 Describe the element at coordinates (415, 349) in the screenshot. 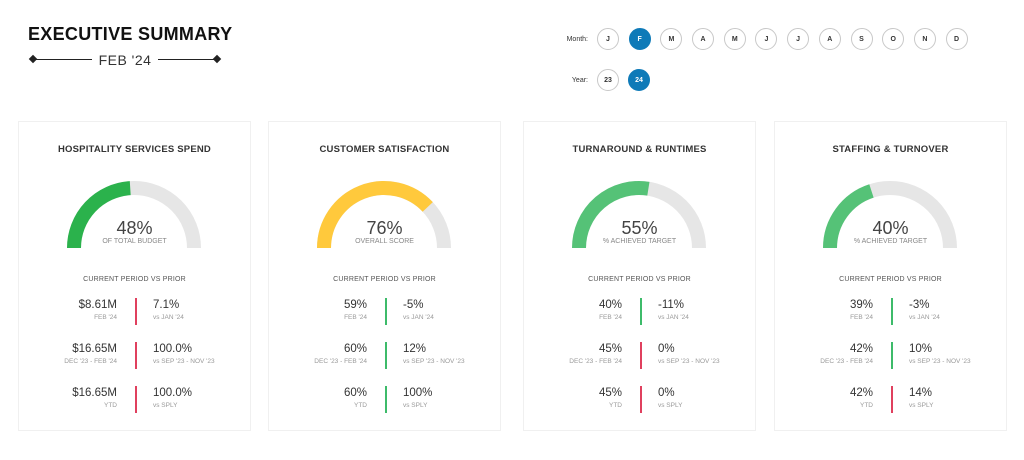

I see `metric-change: 12%` at that location.